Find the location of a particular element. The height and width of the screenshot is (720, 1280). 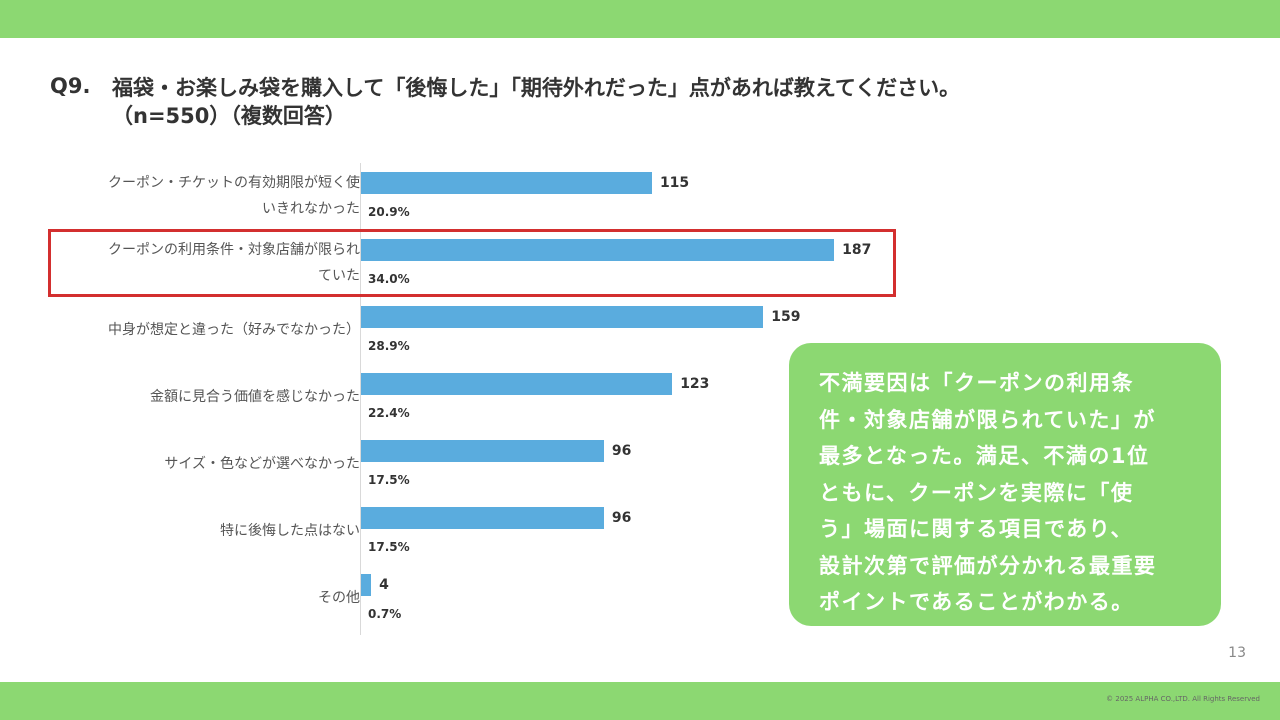

count-label: 159 is located at coordinates (786, 317).